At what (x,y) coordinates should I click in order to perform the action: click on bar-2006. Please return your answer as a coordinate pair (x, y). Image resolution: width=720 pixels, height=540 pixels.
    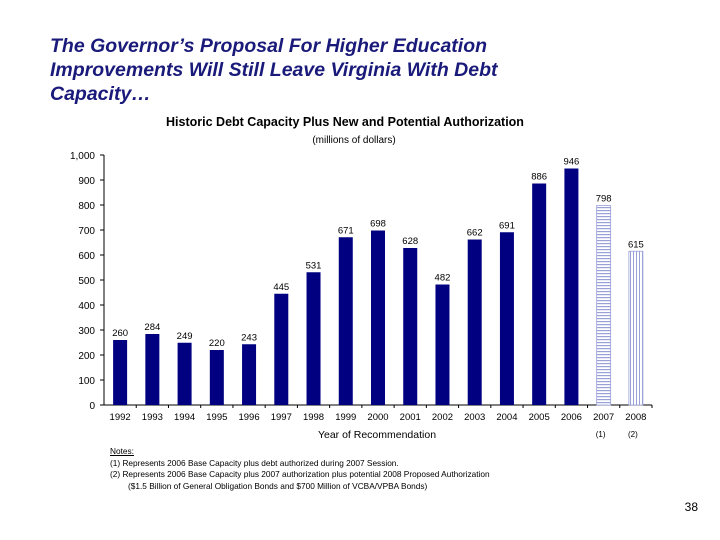
    Looking at the image, I should click on (571, 286).